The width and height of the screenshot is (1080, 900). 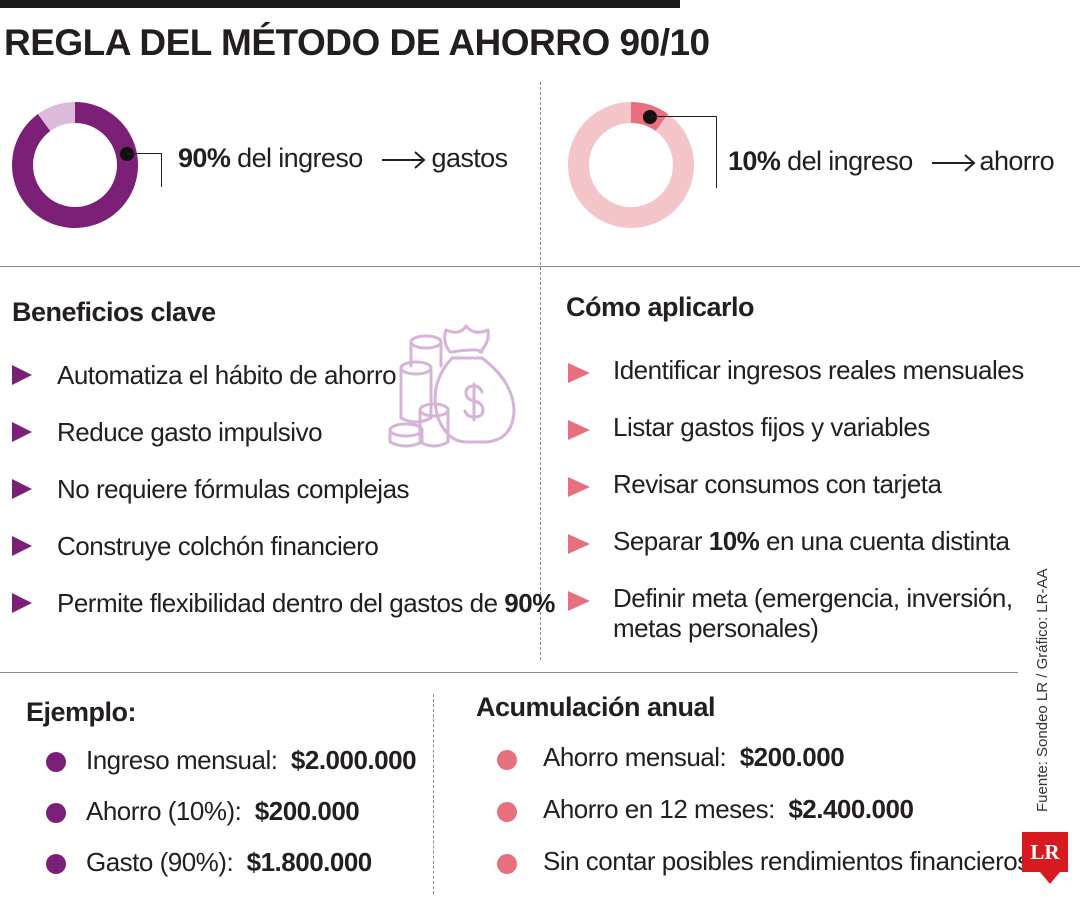 I want to click on pct-label-ahorro: 10% del ingreso ahorro, so click(x=891, y=161).